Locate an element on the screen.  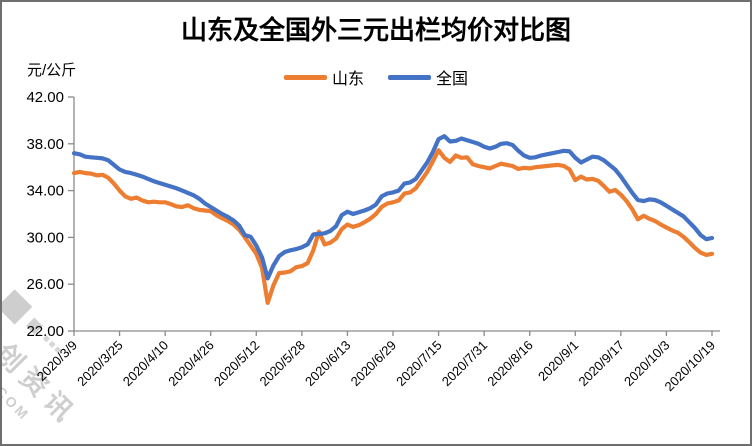
x-tick-label: 2020/7/15 is located at coordinates (419, 364).